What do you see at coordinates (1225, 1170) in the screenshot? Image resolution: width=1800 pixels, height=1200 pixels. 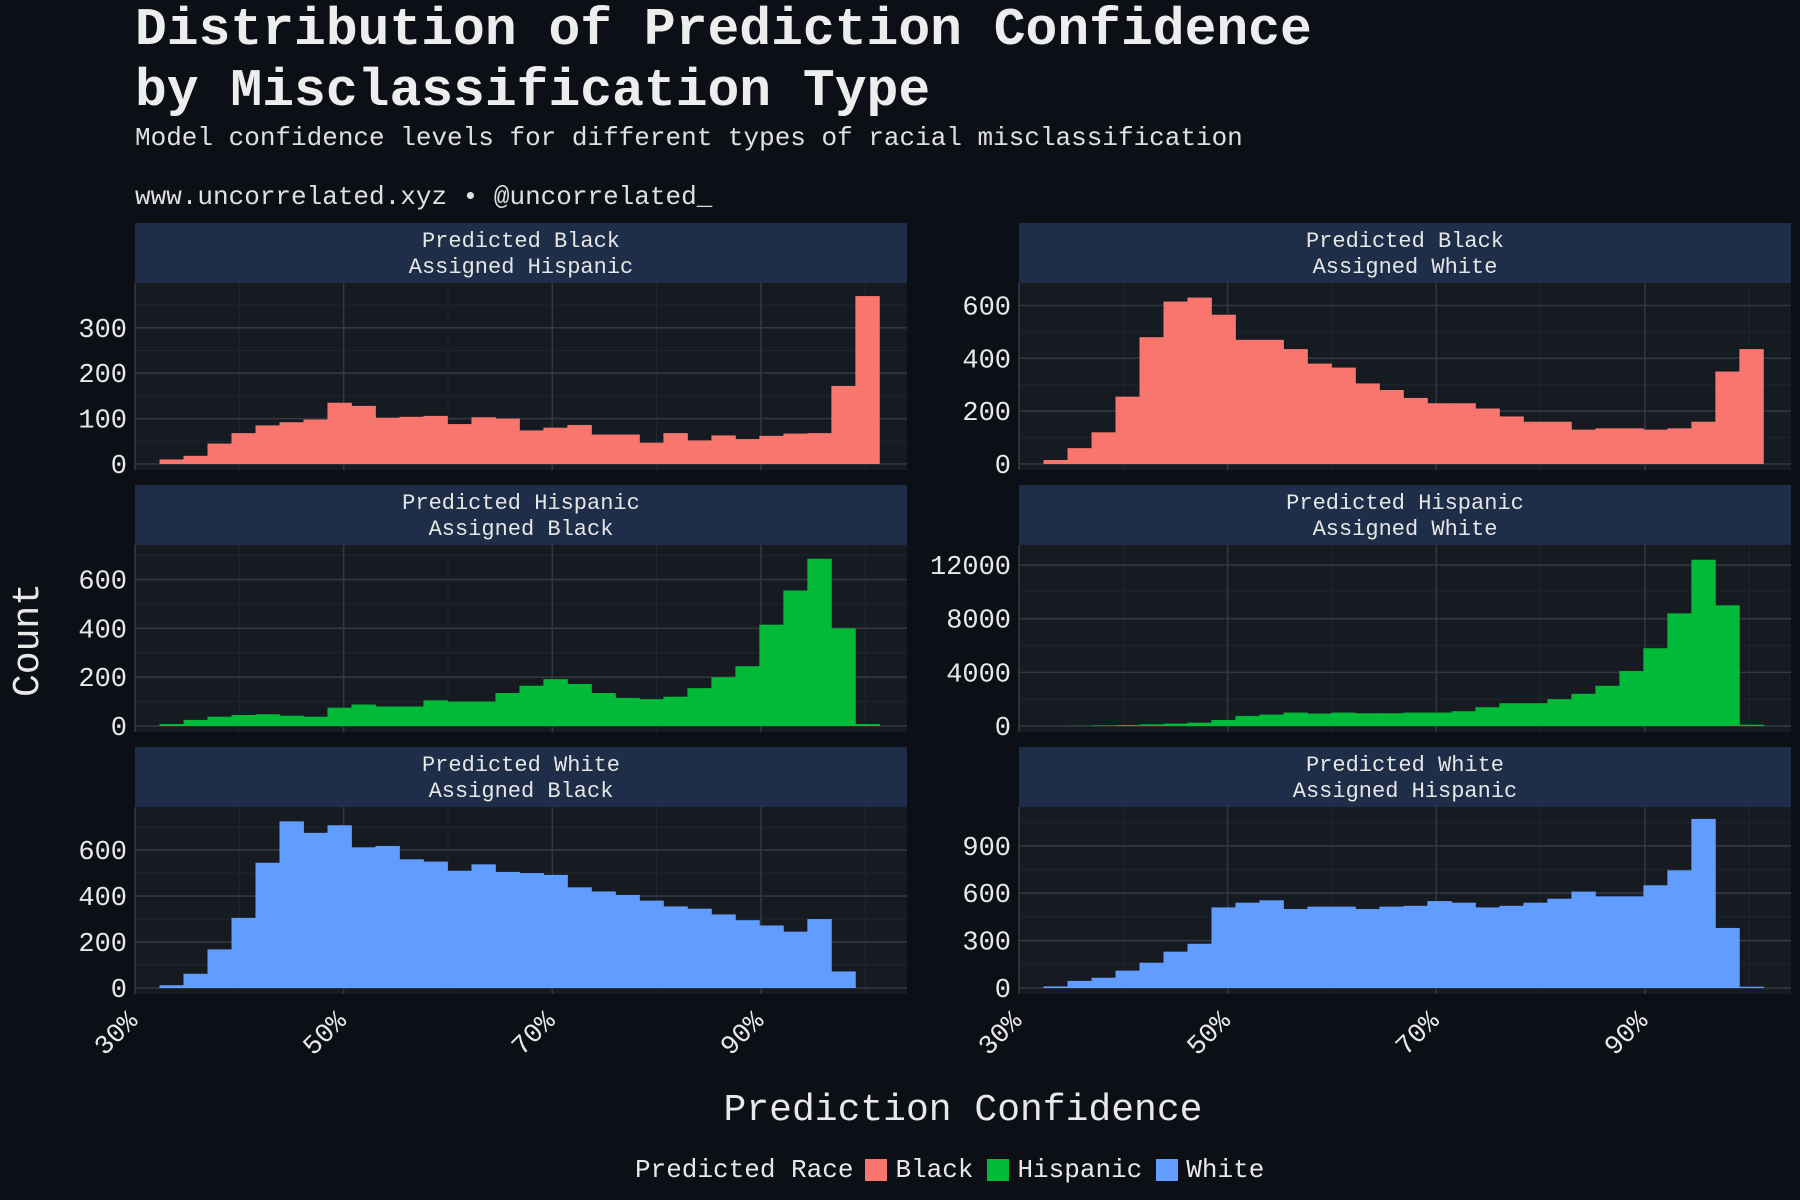 I see `legend-label-white: White` at bounding box center [1225, 1170].